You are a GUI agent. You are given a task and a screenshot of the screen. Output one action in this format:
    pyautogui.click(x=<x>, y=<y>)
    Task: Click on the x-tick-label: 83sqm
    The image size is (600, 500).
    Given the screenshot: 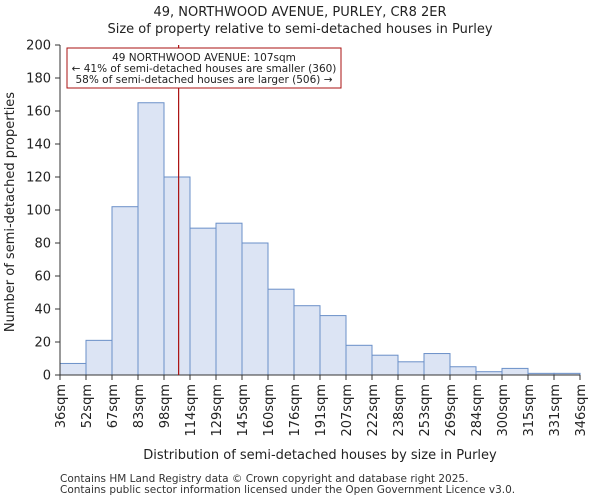 What is the action you would take?
    pyautogui.click(x=139, y=406)
    